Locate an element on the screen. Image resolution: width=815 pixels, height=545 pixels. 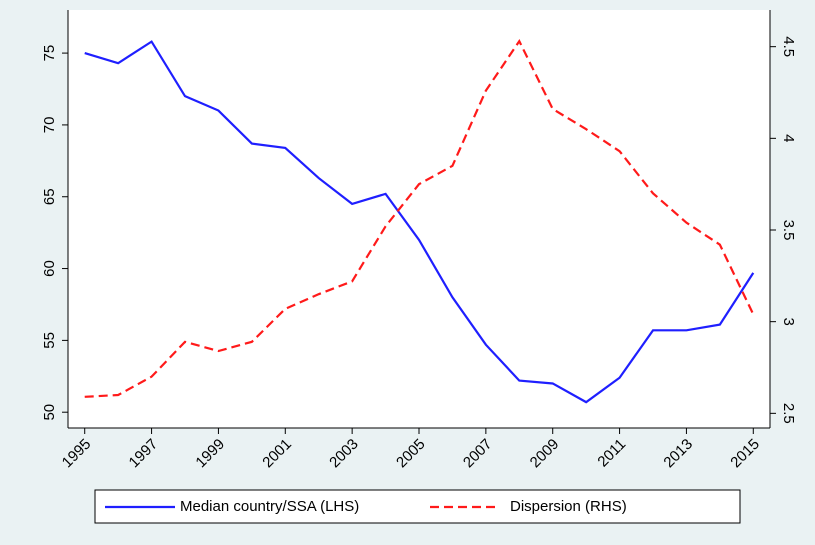
legend-label: Median country/SSA (LHS) is located at coordinates (269, 506).